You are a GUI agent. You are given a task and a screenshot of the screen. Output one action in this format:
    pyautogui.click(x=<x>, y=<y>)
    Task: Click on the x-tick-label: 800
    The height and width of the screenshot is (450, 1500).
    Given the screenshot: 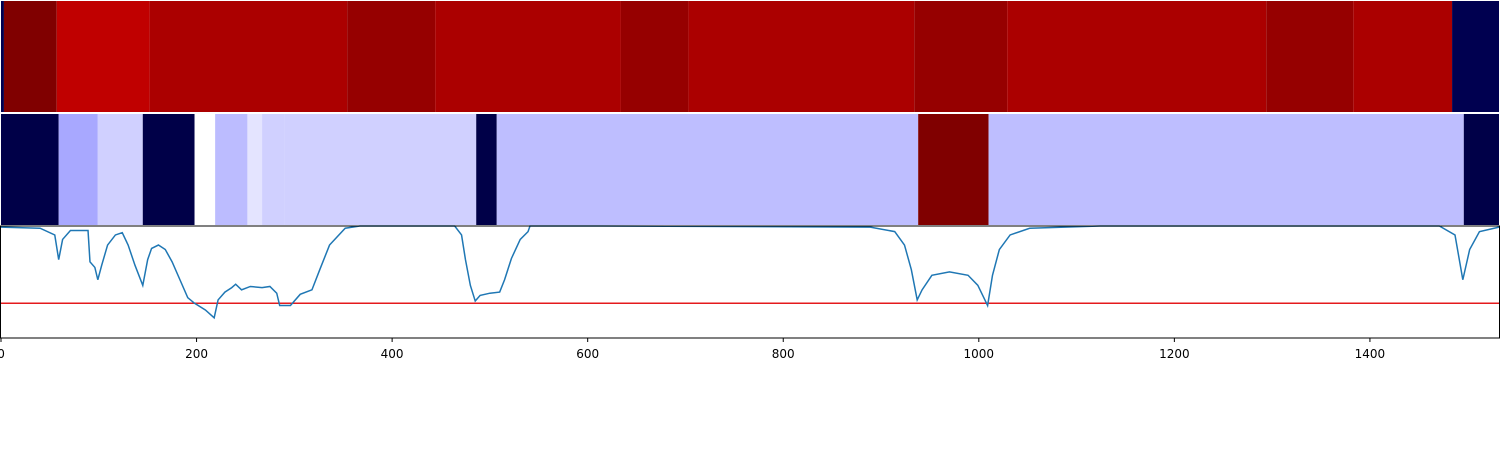 What is the action you would take?
    pyautogui.click(x=783, y=354)
    